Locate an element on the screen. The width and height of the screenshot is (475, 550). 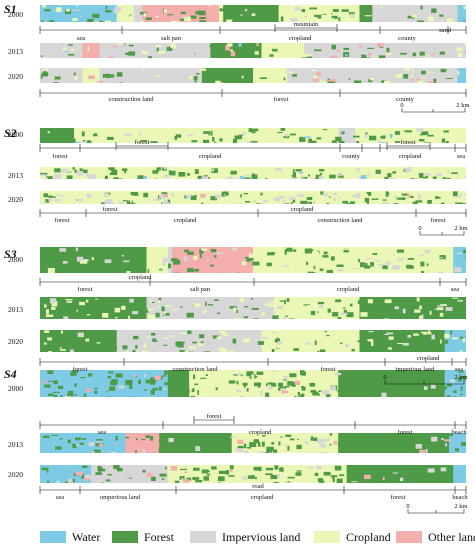
section-label-s3: S3 is located at coordinates (10, 254).